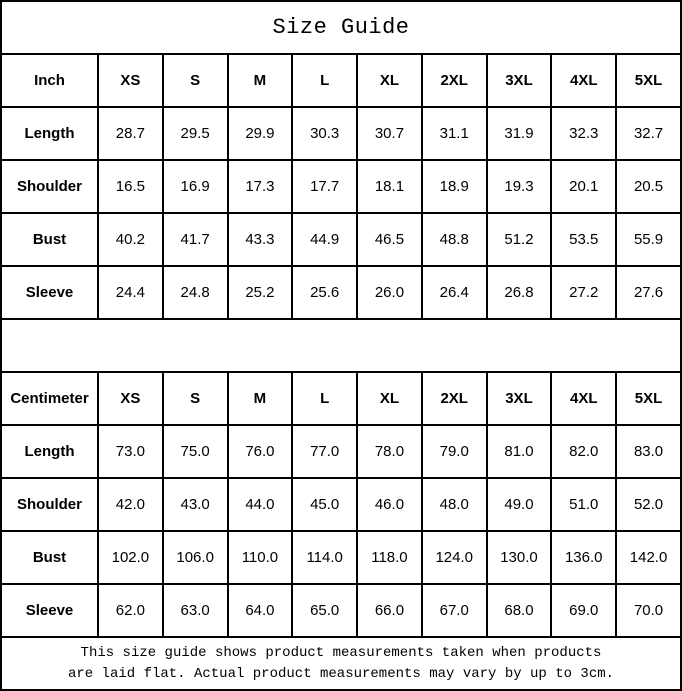 The image size is (682, 691). I want to click on size-header-row: Inch XS S M L XL 2XL 3XL 4XL 5XL, so click(341, 80).